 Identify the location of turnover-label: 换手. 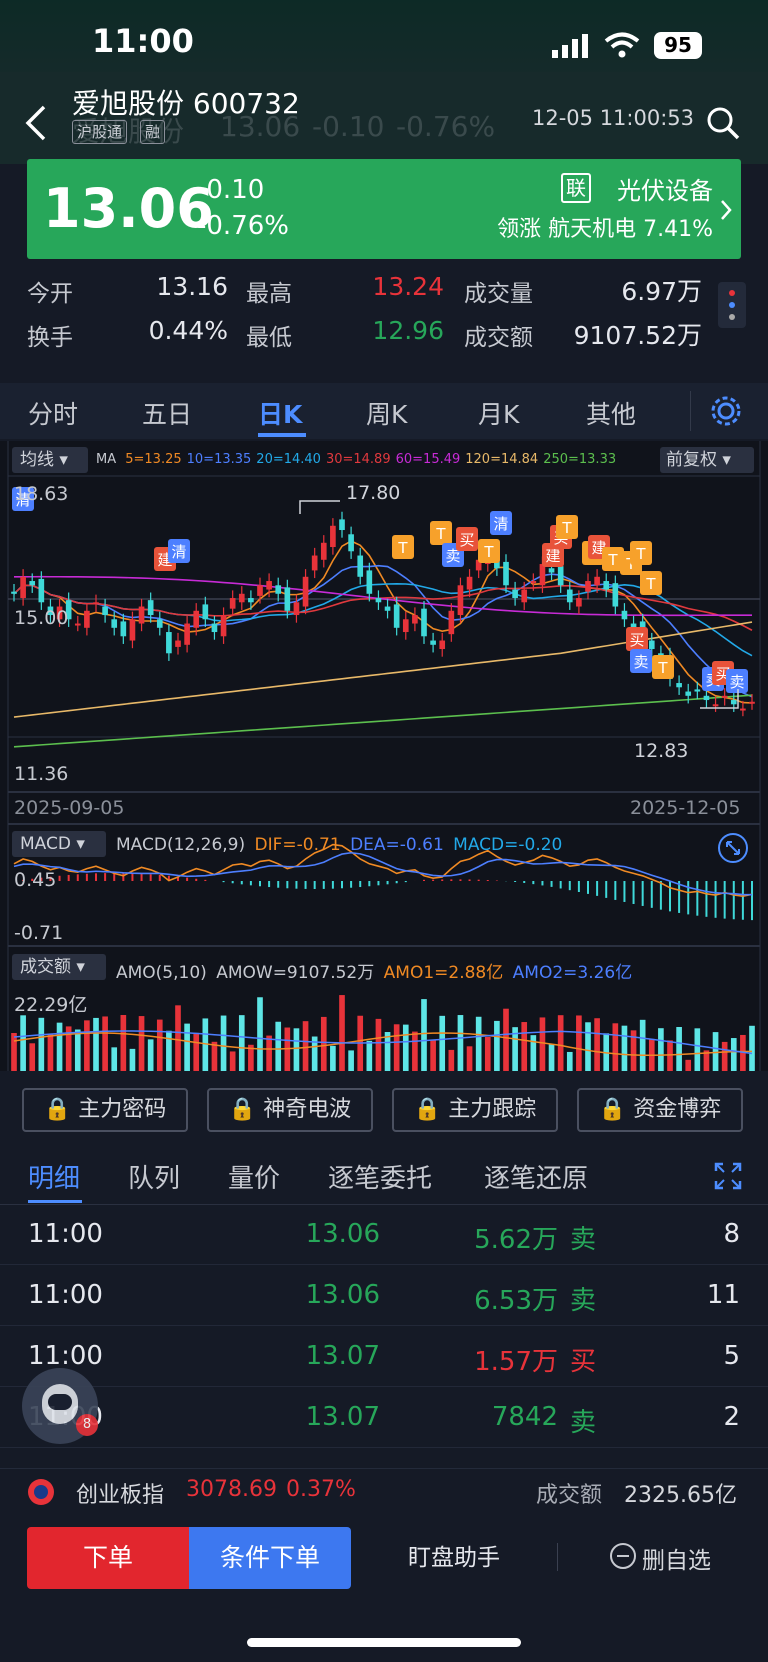
(50, 338).